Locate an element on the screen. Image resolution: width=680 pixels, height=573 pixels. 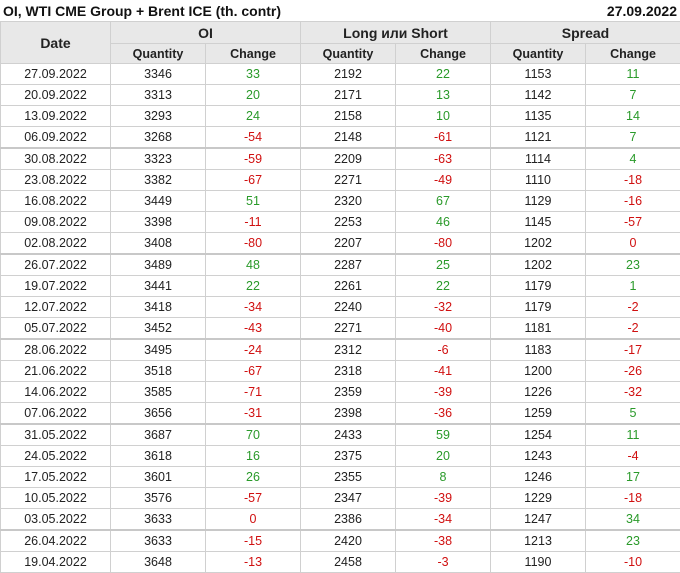
ls-change-cell: 46 is located at coordinates (443, 222).